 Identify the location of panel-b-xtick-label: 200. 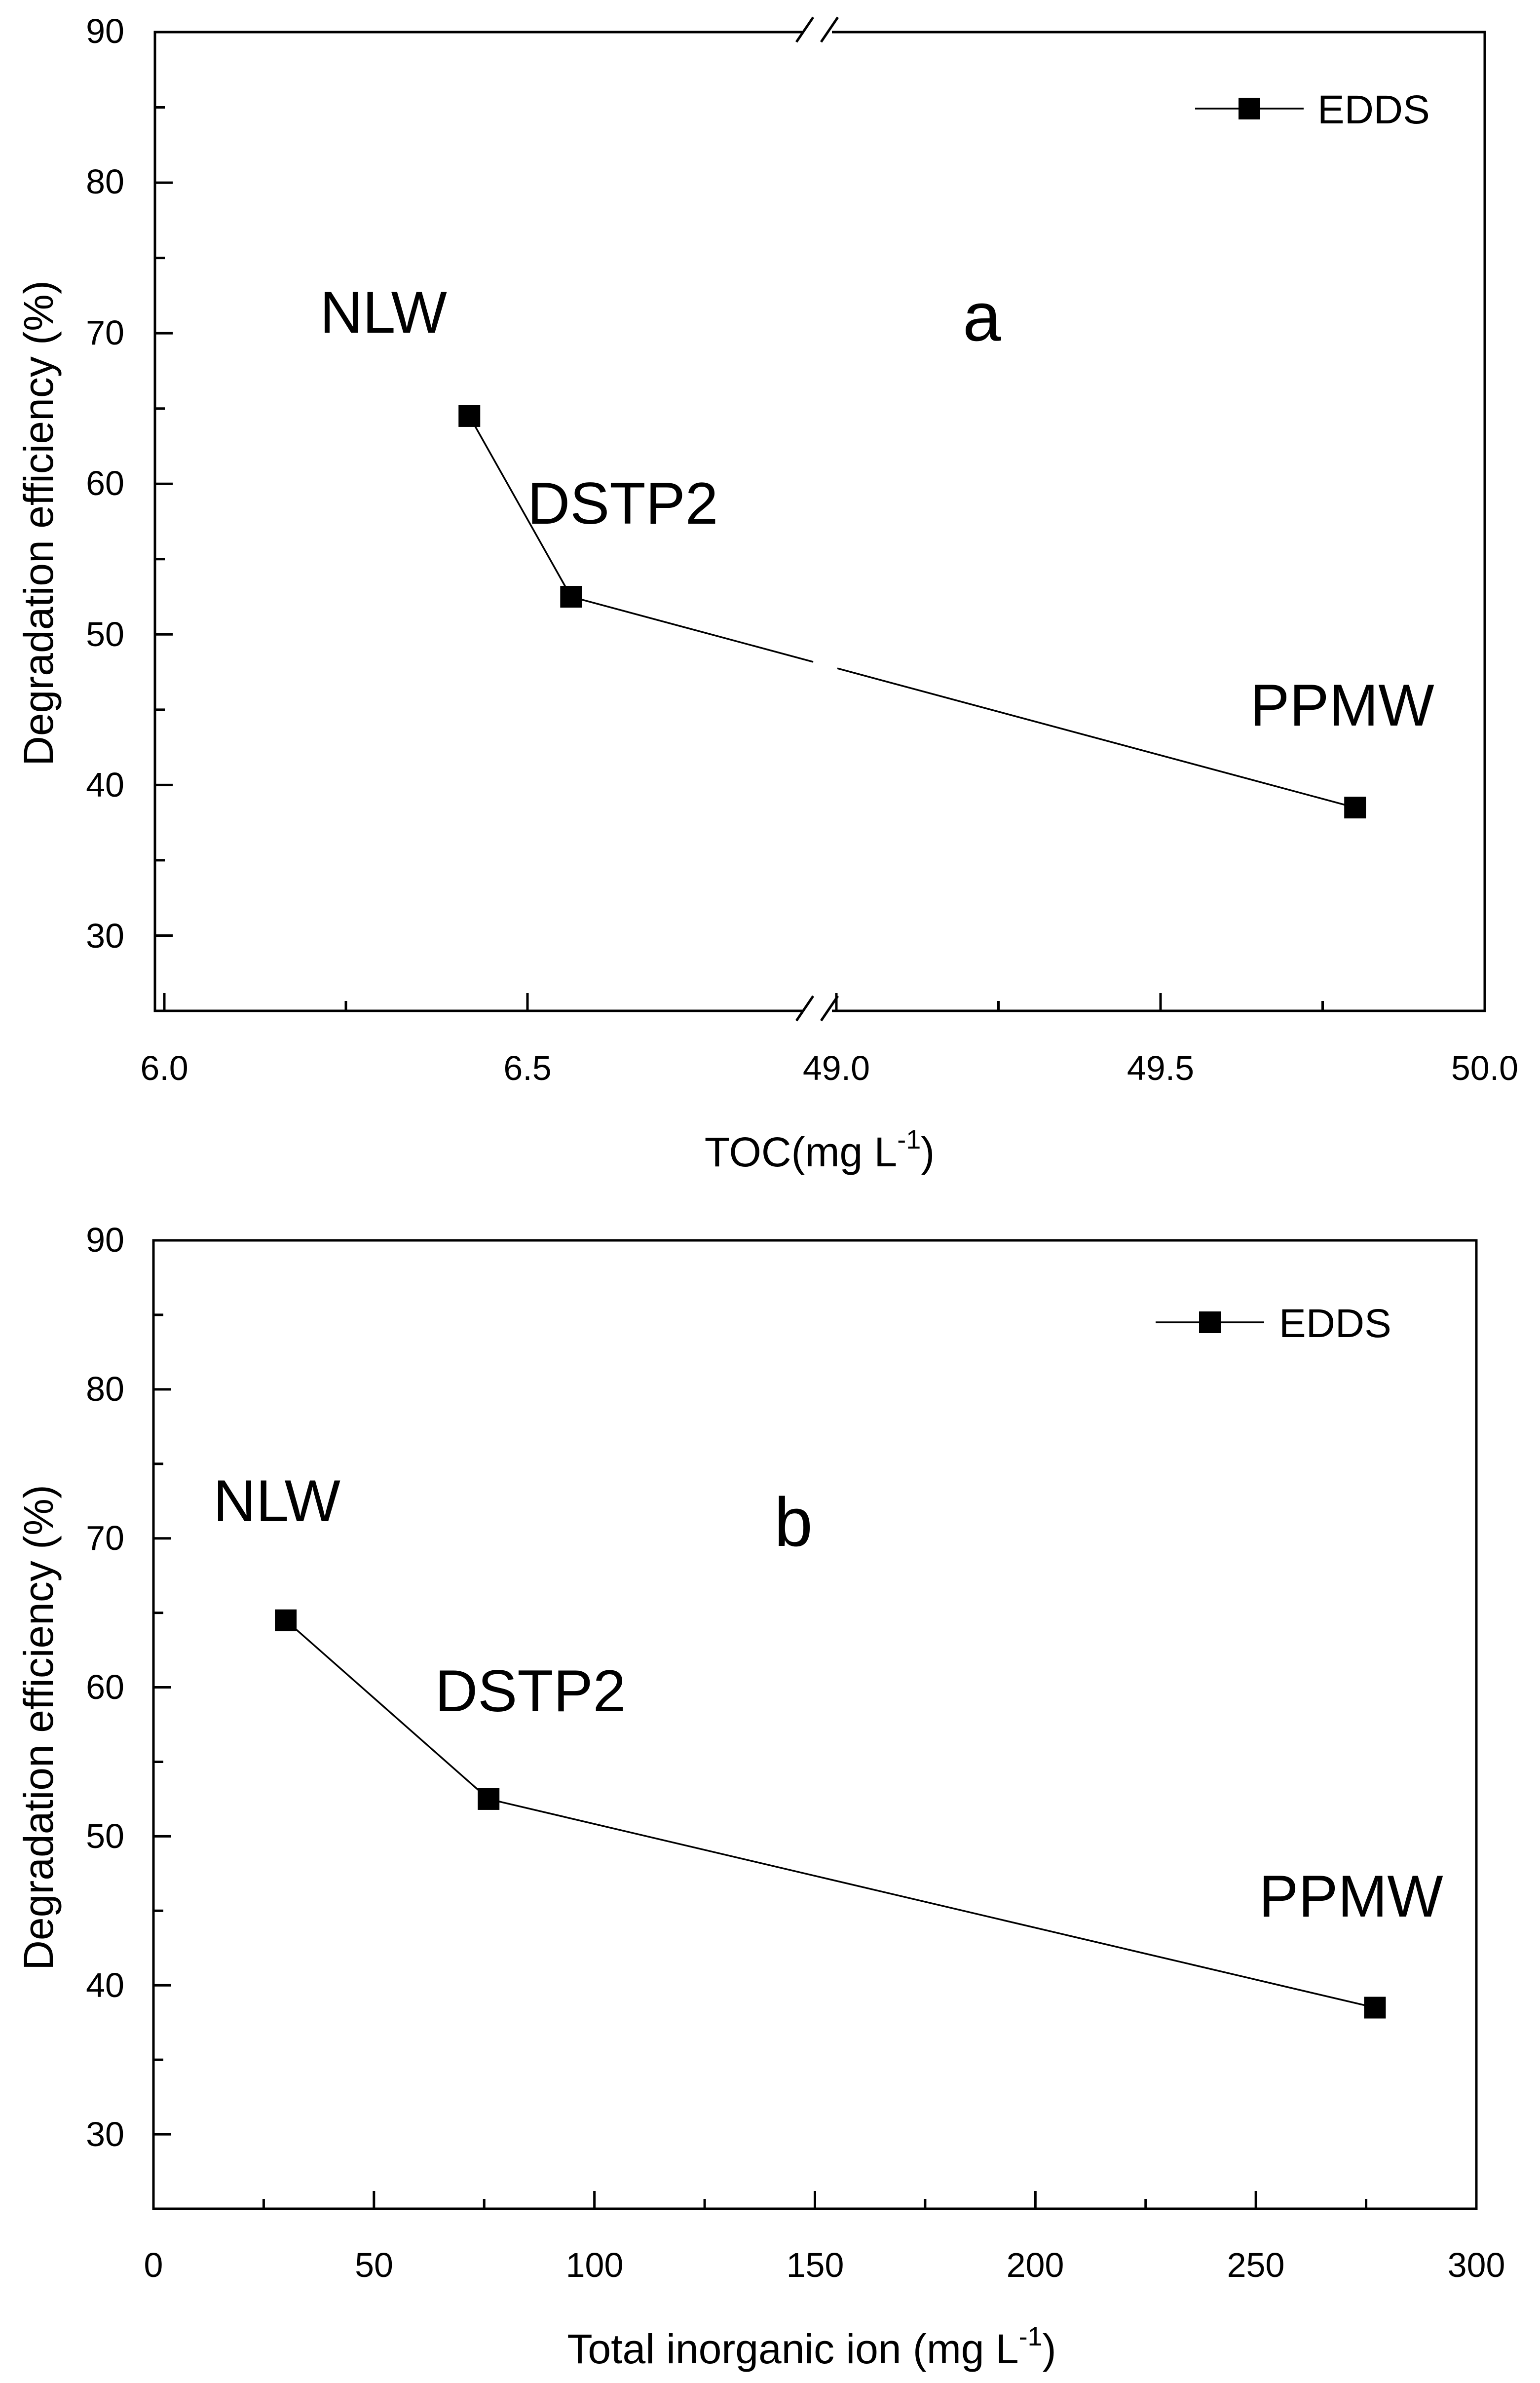
(1035, 2265).